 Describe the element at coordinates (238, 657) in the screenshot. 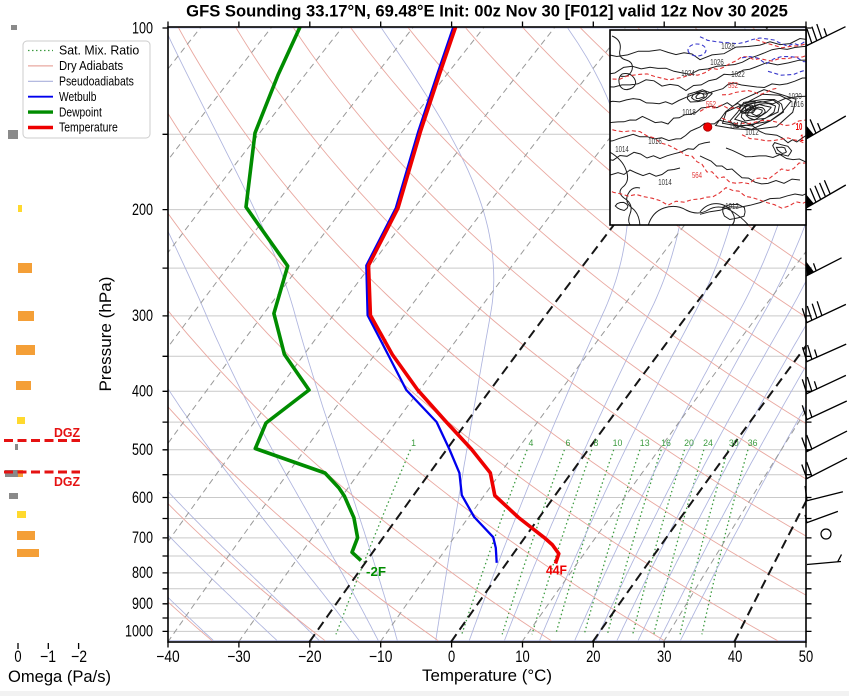

I see `svg-text: −30` at that location.